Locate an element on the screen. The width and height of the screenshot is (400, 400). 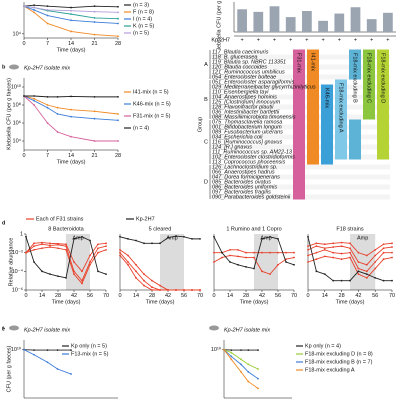
chart-title: F18 strains is located at coordinates (349, 229).